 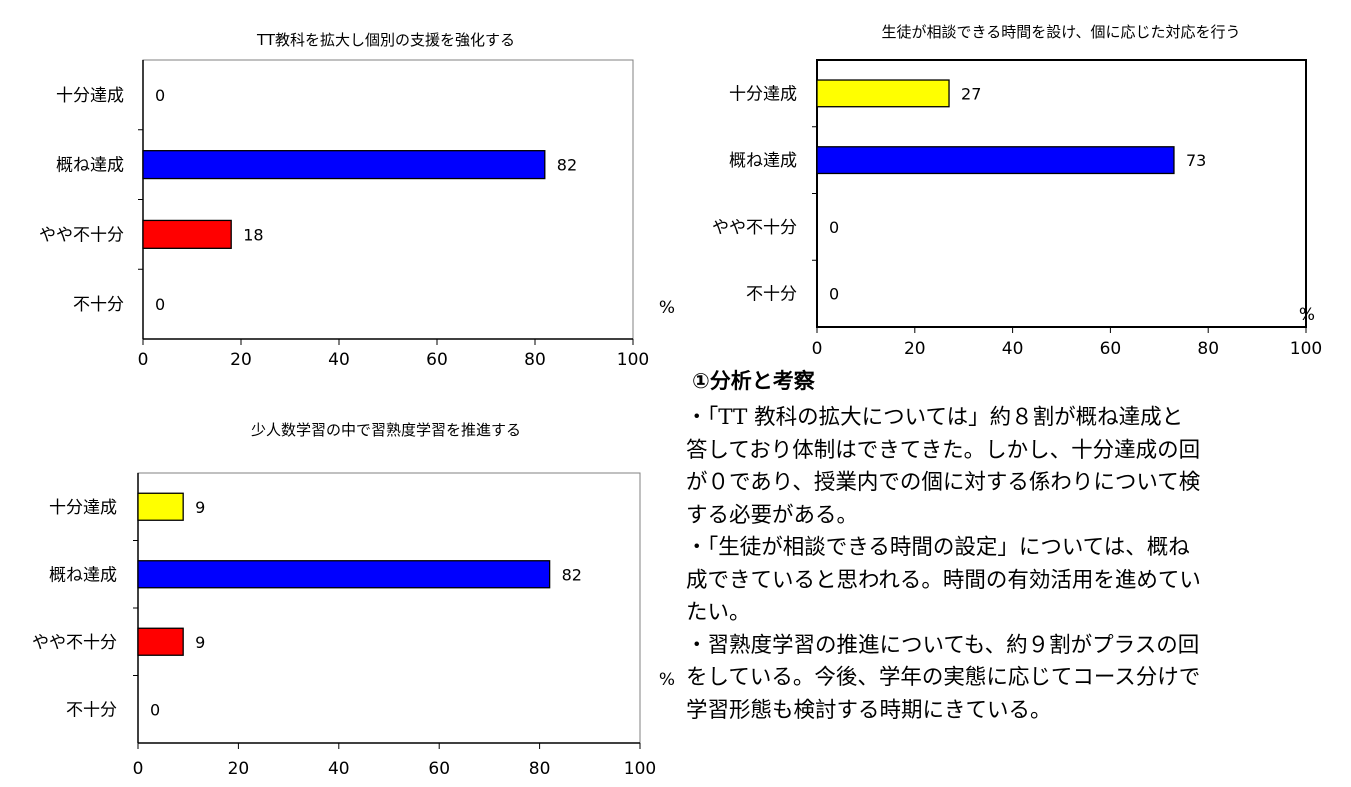 I want to click on analysis-line: 学習形態も検討する時期にきている。, so click(x=869, y=710).